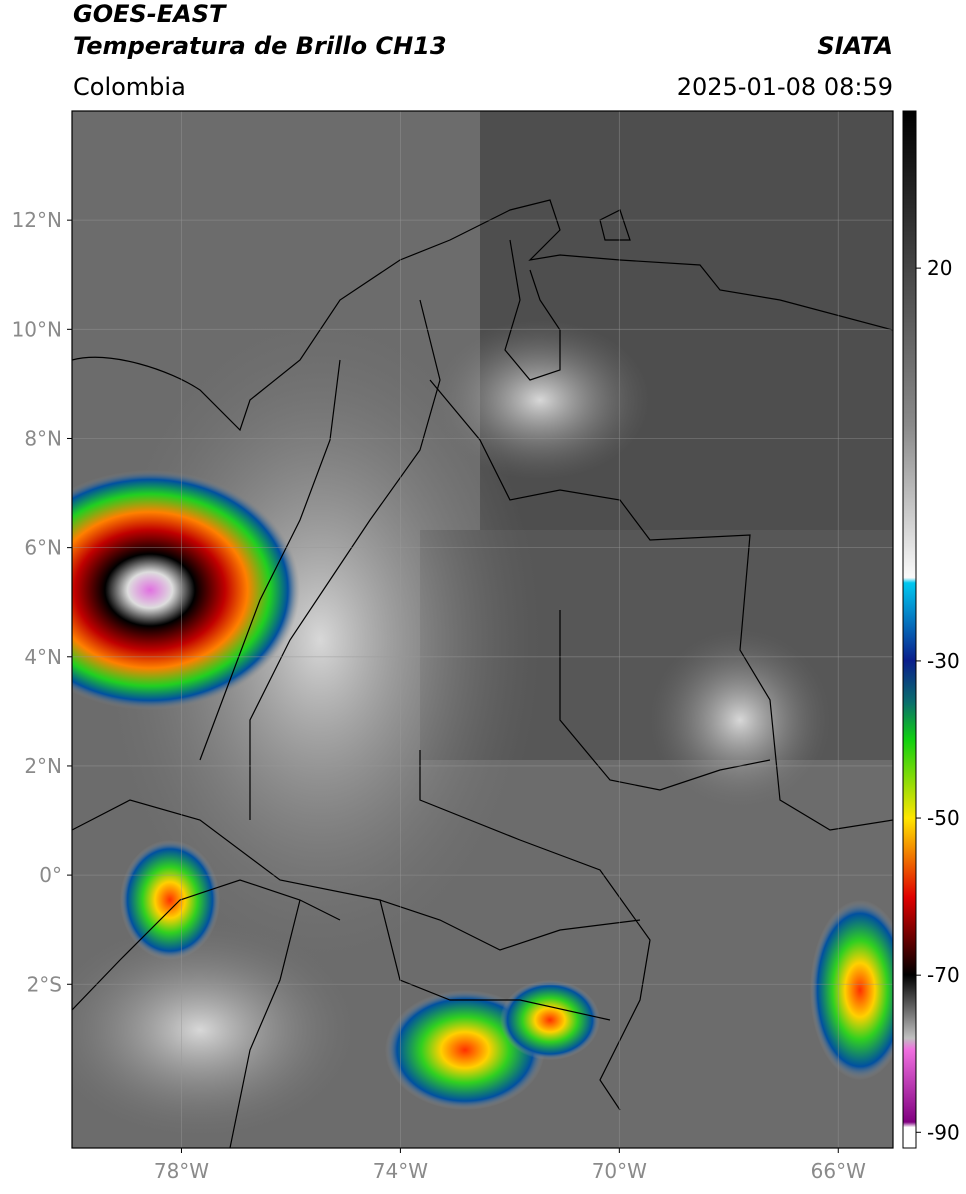 The height and width of the screenshot is (1194, 966). I want to click on y-tick-label: 0°, so click(50, 875).